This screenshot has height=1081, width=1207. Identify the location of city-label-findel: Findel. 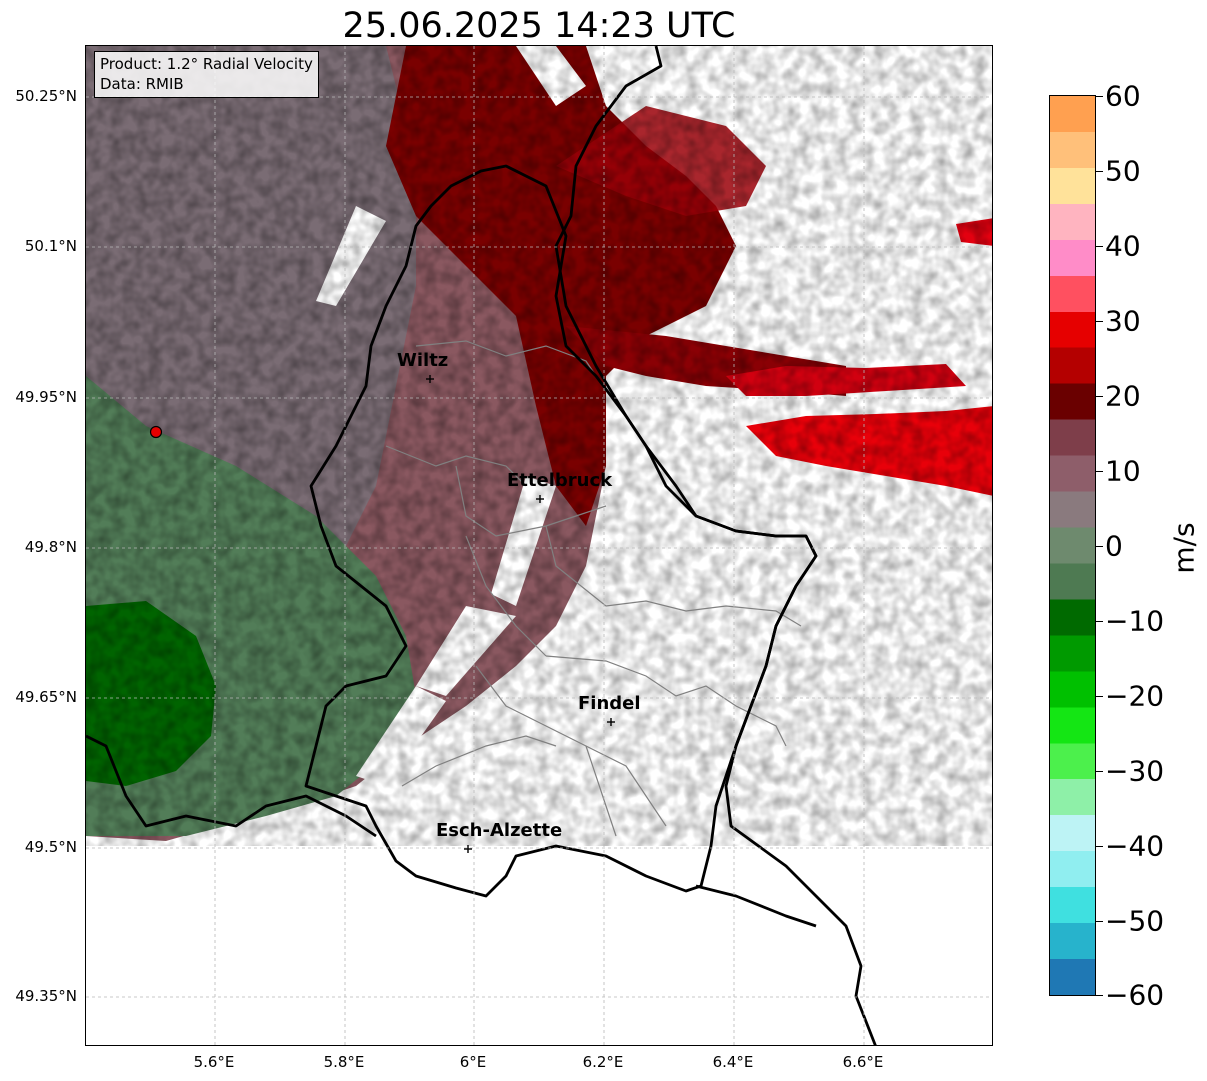
(609, 703).